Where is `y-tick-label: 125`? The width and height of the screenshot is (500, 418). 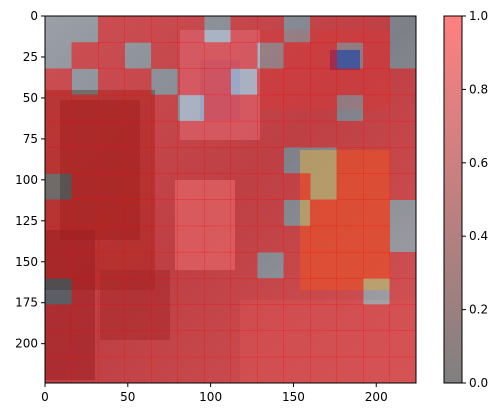
y-tick-label: 125 is located at coordinates (26, 221).